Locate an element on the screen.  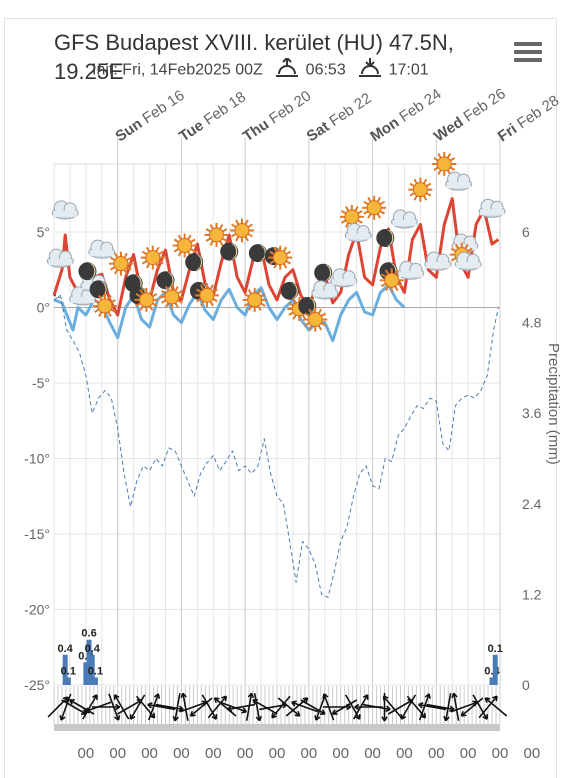
y-axis-right: 6 4.8 3.6 2.4 1.2 0 is located at coordinates (532, 458).